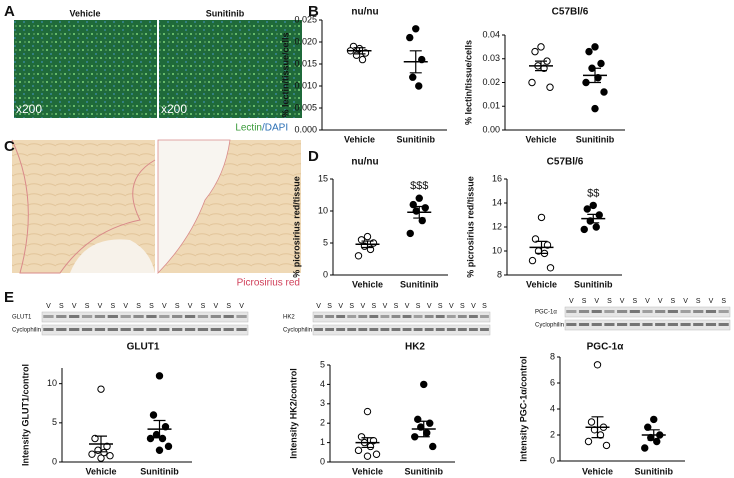  What do you see at coordinates (523, 409) in the screenshot?
I see `y-axis-label: Intensity PGC-1α/control` at bounding box center [523, 409].